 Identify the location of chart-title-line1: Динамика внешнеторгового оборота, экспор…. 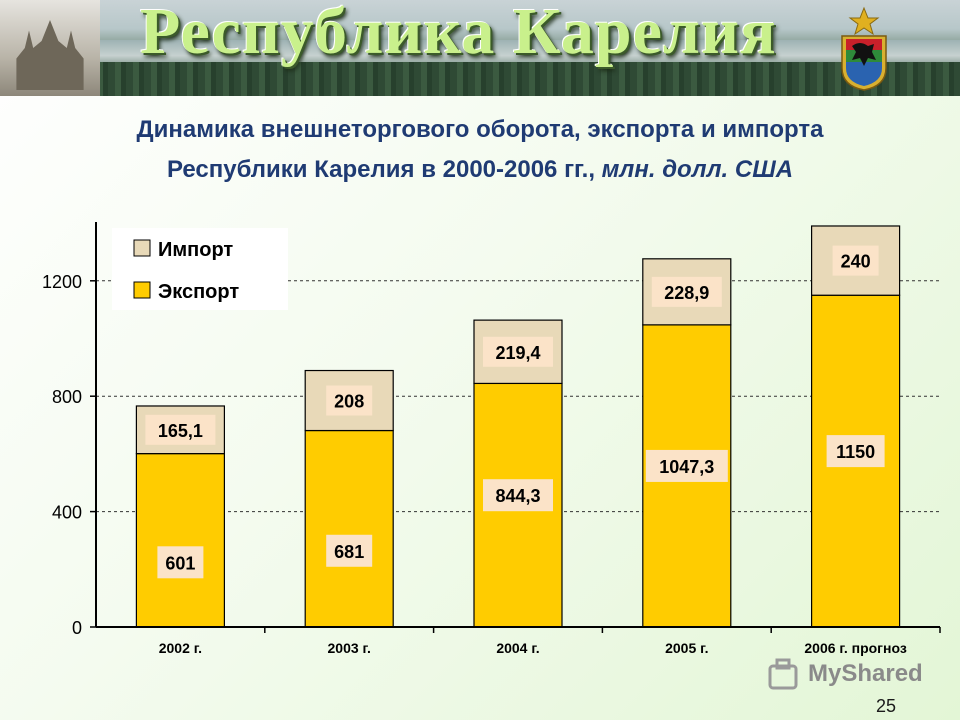
(480, 129).